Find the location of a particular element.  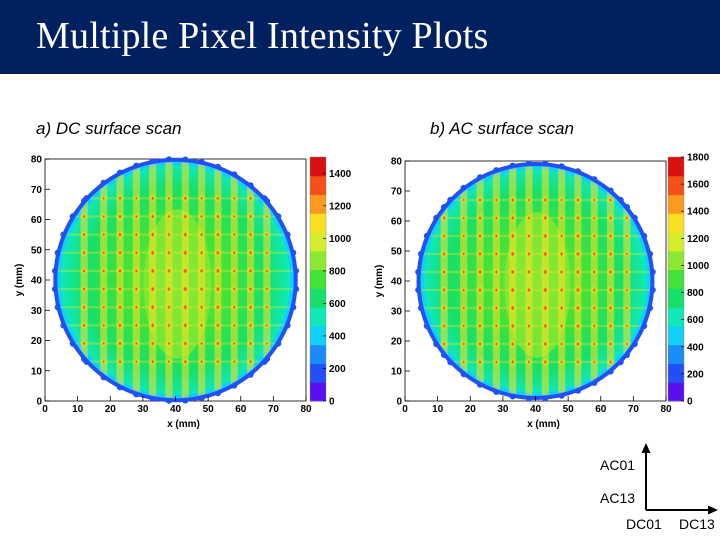

right-arrow-icon is located at coordinates (713, 510).